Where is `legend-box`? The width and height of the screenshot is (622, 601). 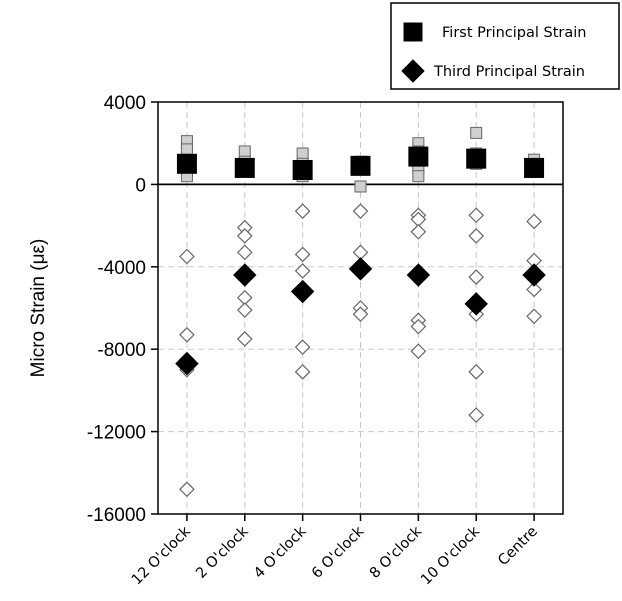 legend-box is located at coordinates (505, 46).